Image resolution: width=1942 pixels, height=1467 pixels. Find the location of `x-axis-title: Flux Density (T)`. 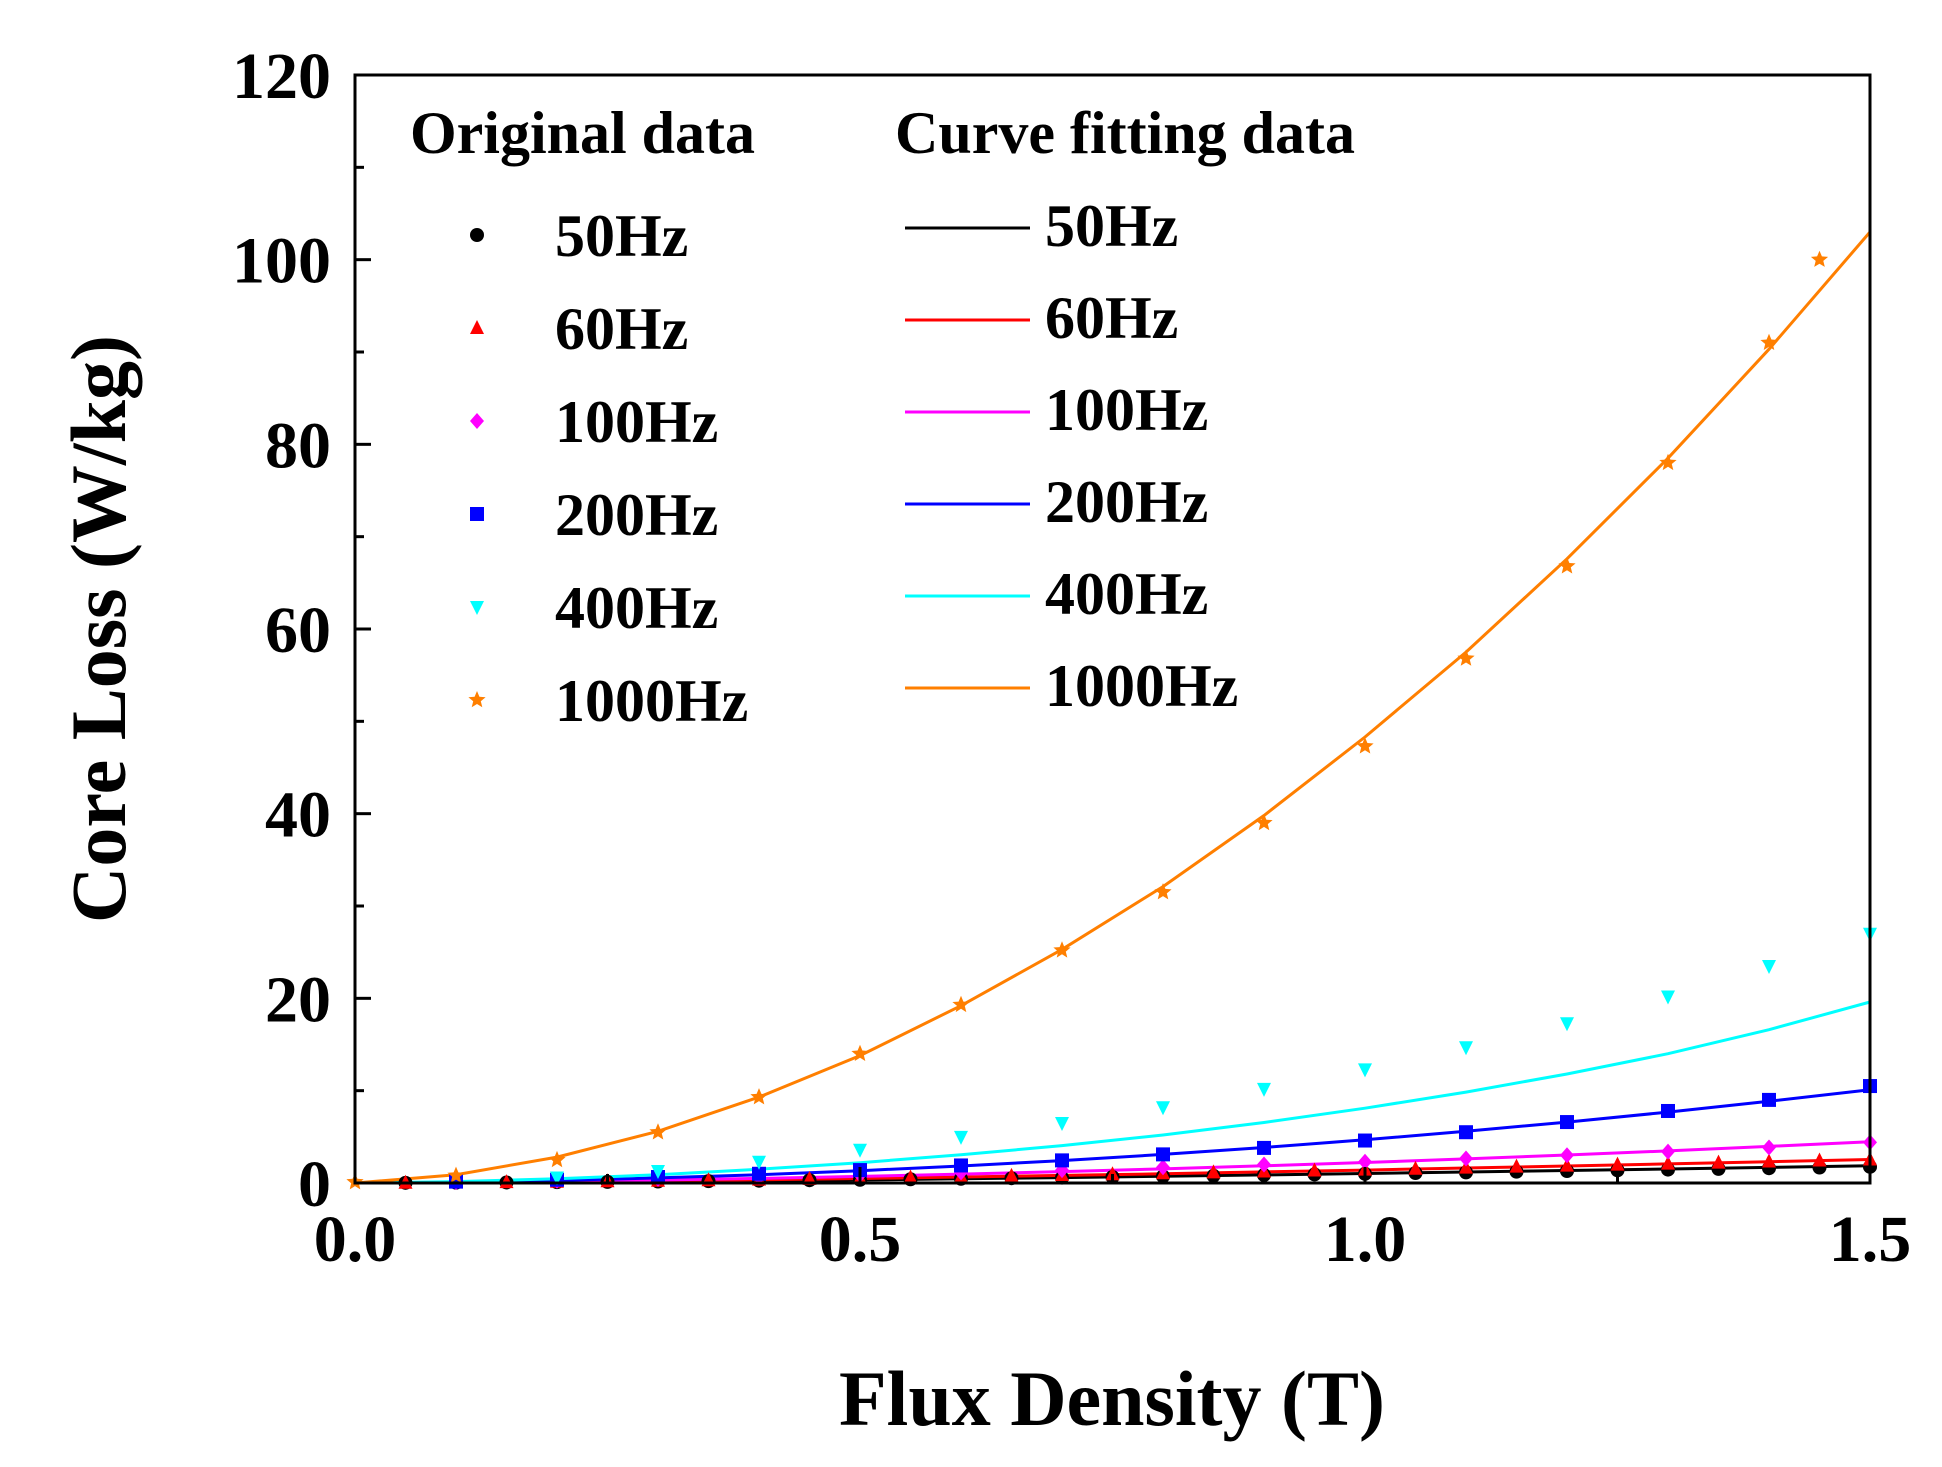

x-axis-title: Flux Density (T) is located at coordinates (1112, 1398).